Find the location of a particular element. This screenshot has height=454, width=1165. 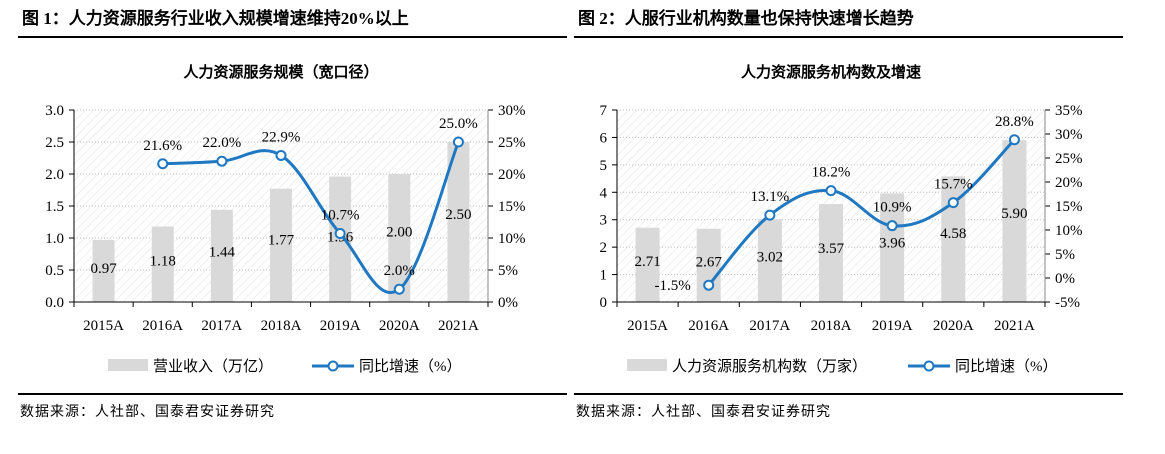

y-tick-label: 2.5 is located at coordinates (54, 143).